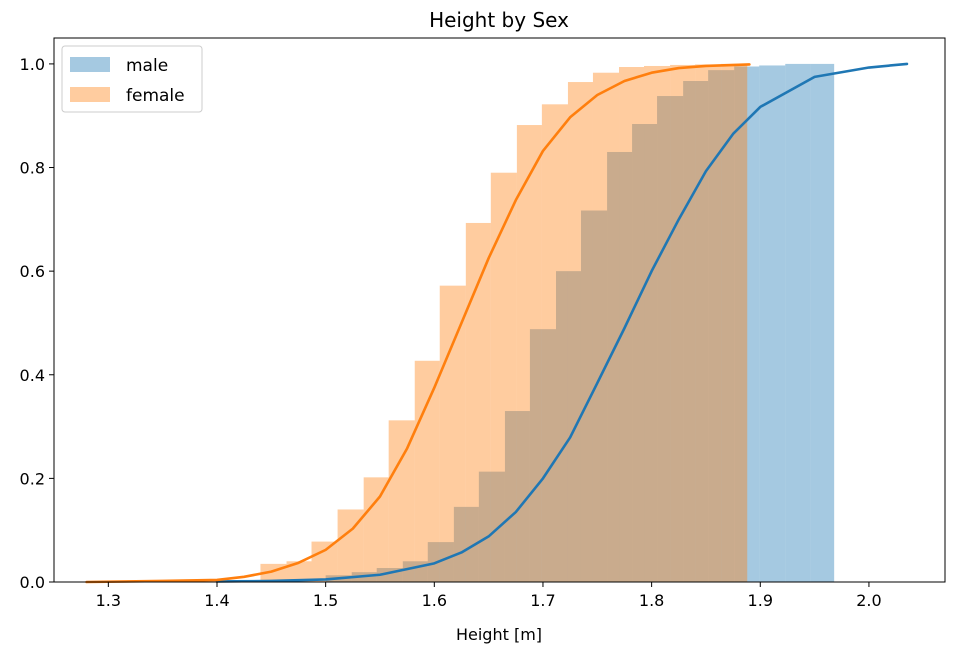  I want to click on legend-box, so click(132, 79).